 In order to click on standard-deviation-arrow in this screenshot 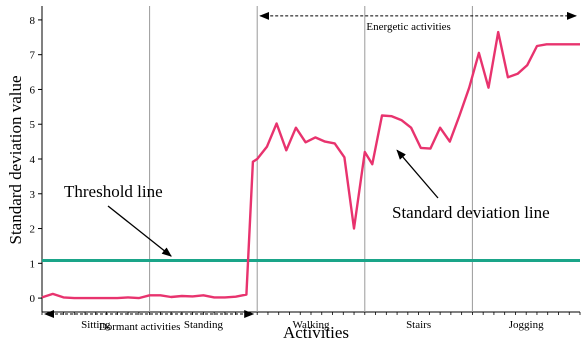, I will do `click(417, 174)`.